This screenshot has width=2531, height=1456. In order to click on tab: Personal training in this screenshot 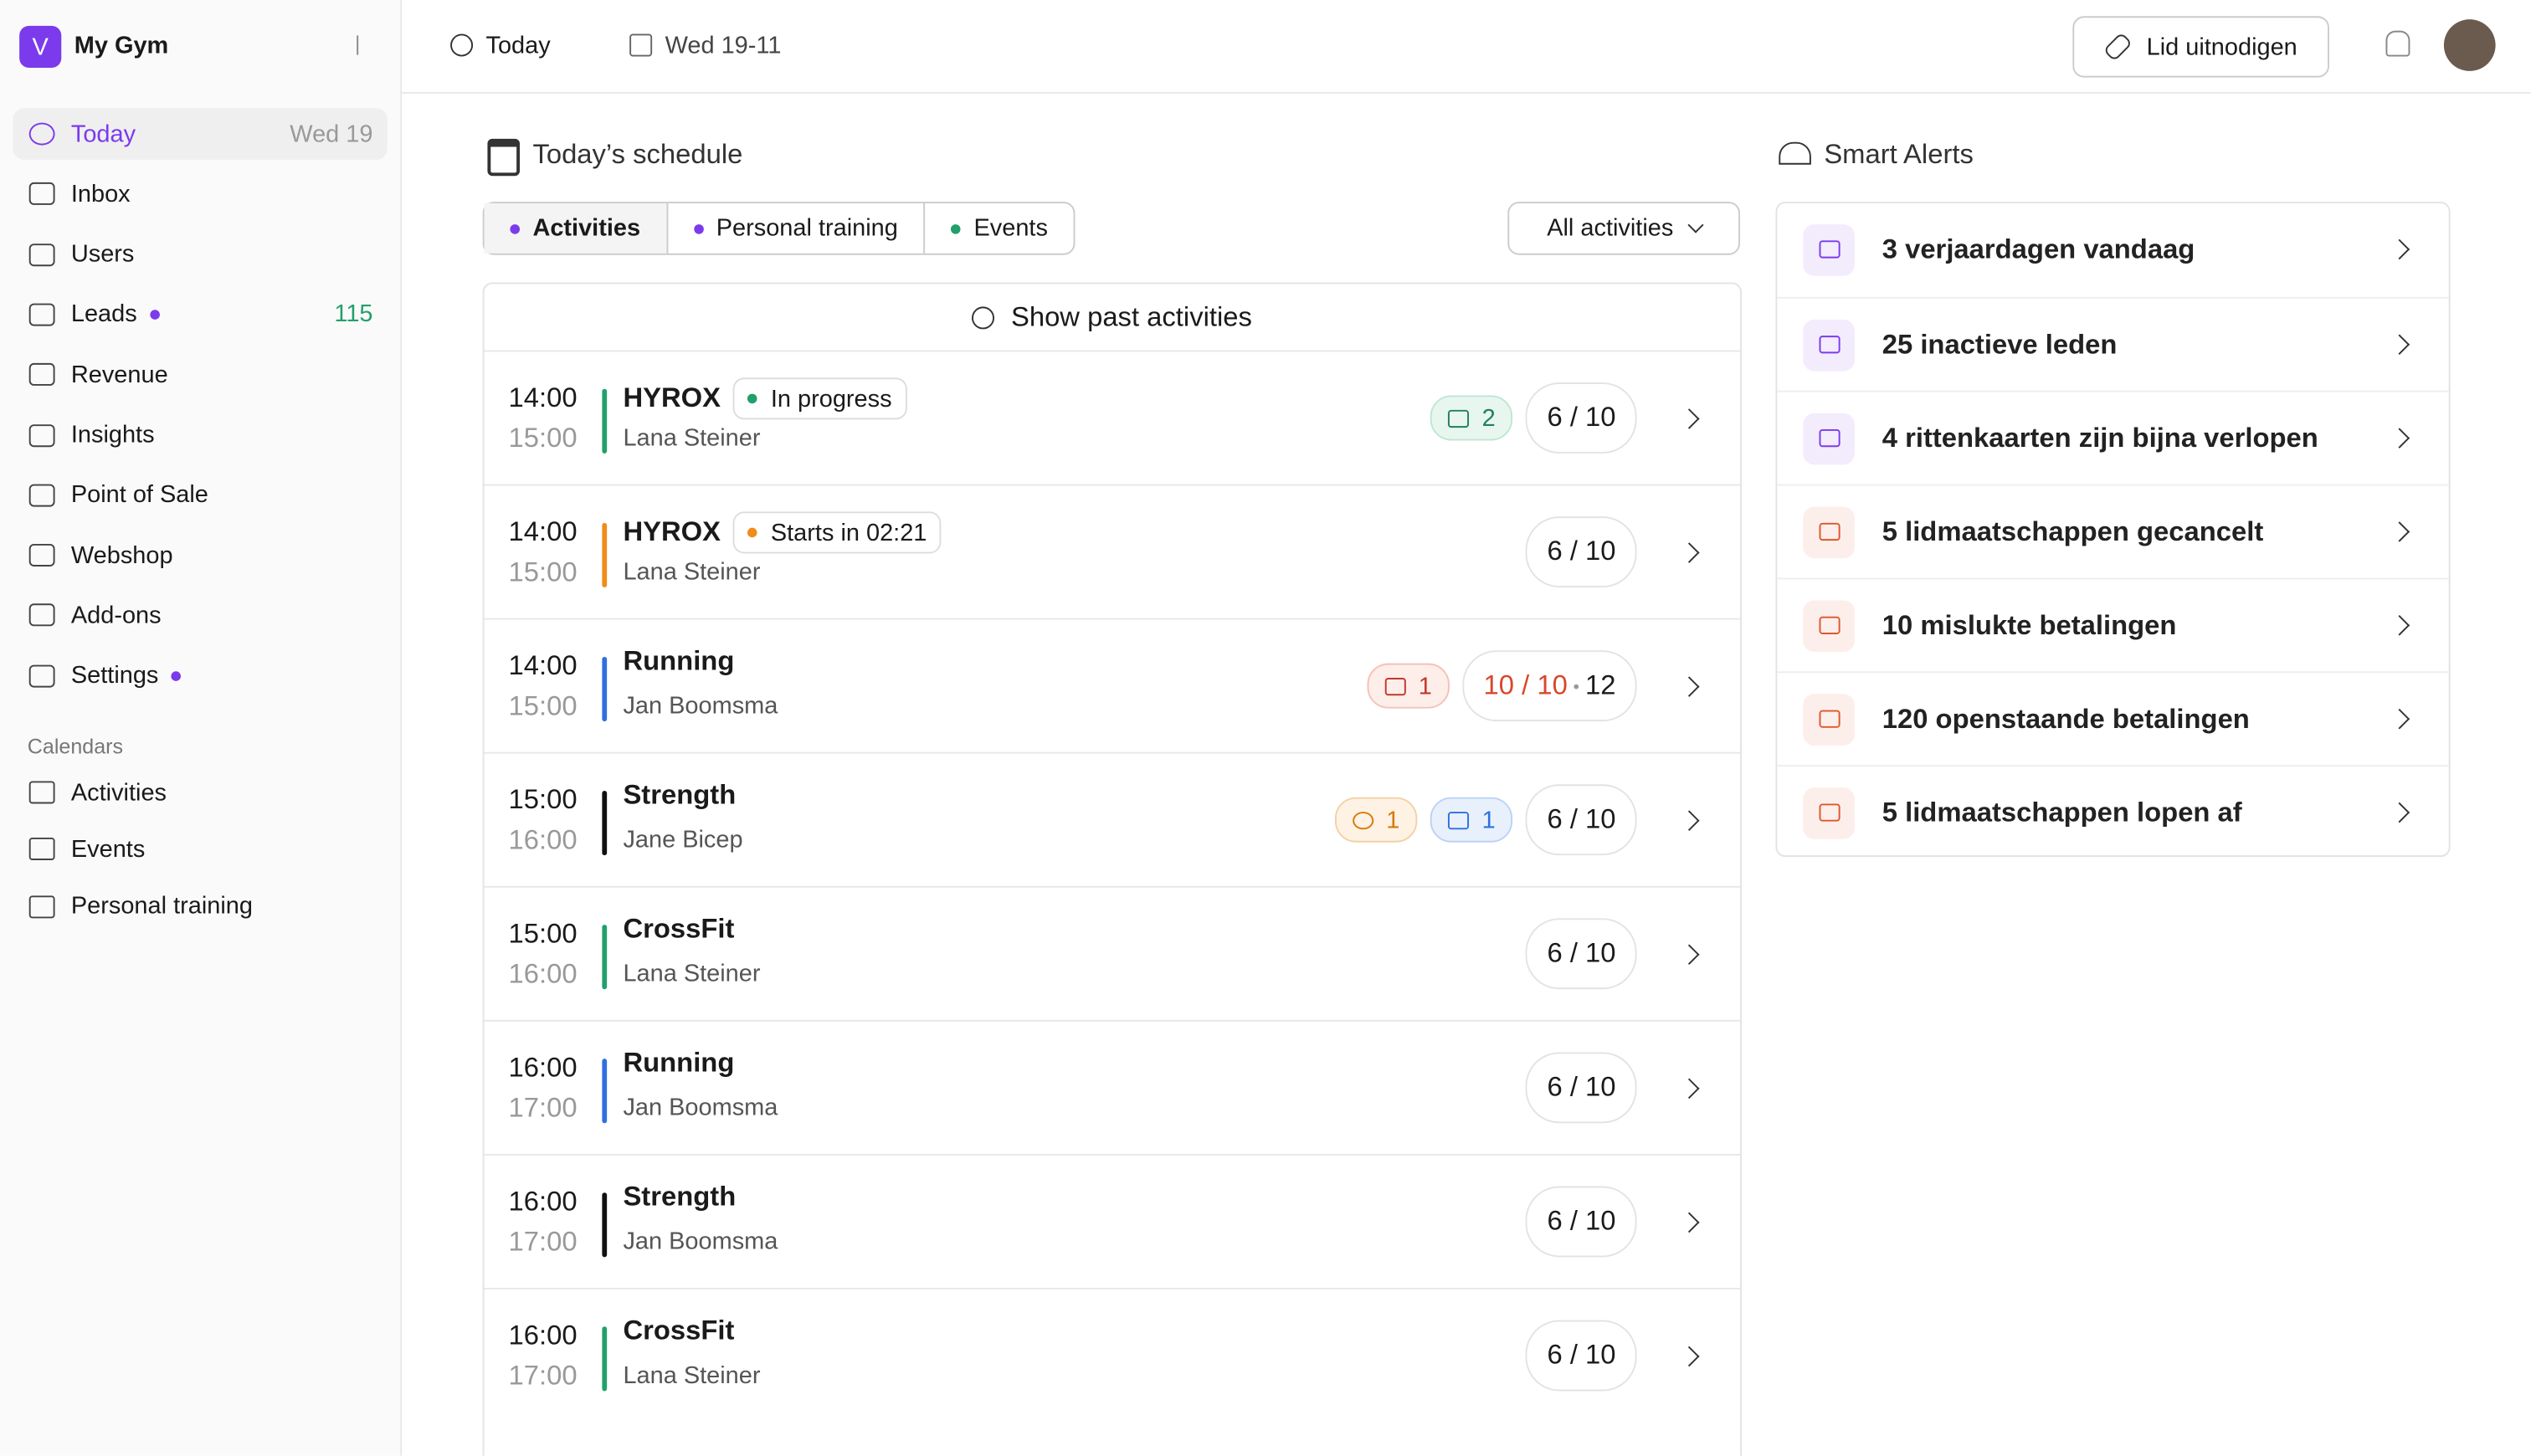, I will do `click(794, 229)`.